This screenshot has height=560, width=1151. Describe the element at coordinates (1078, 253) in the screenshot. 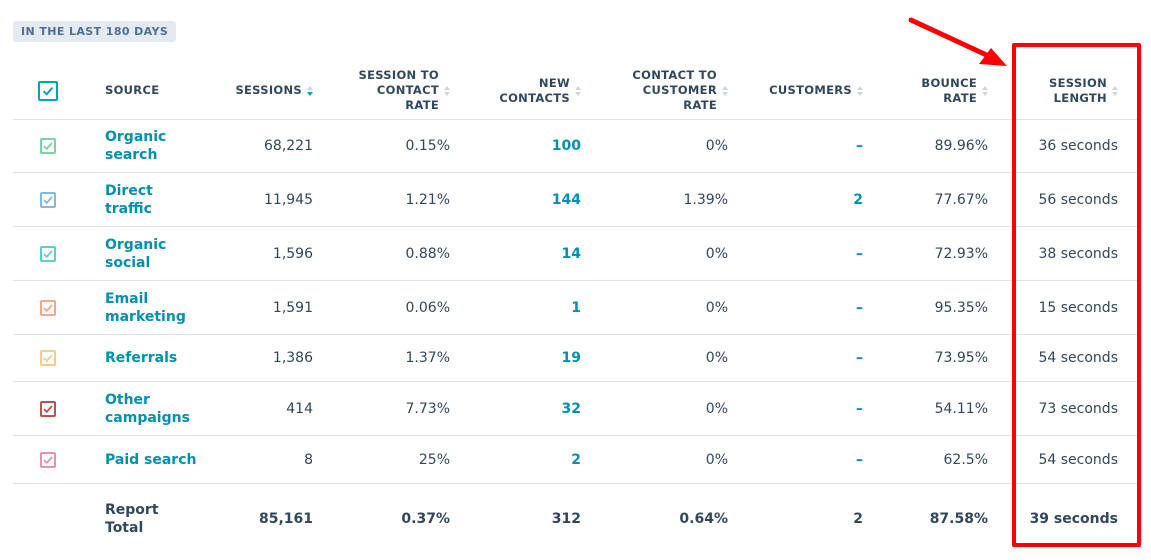

I see `session-length-value: 38 seconds` at that location.